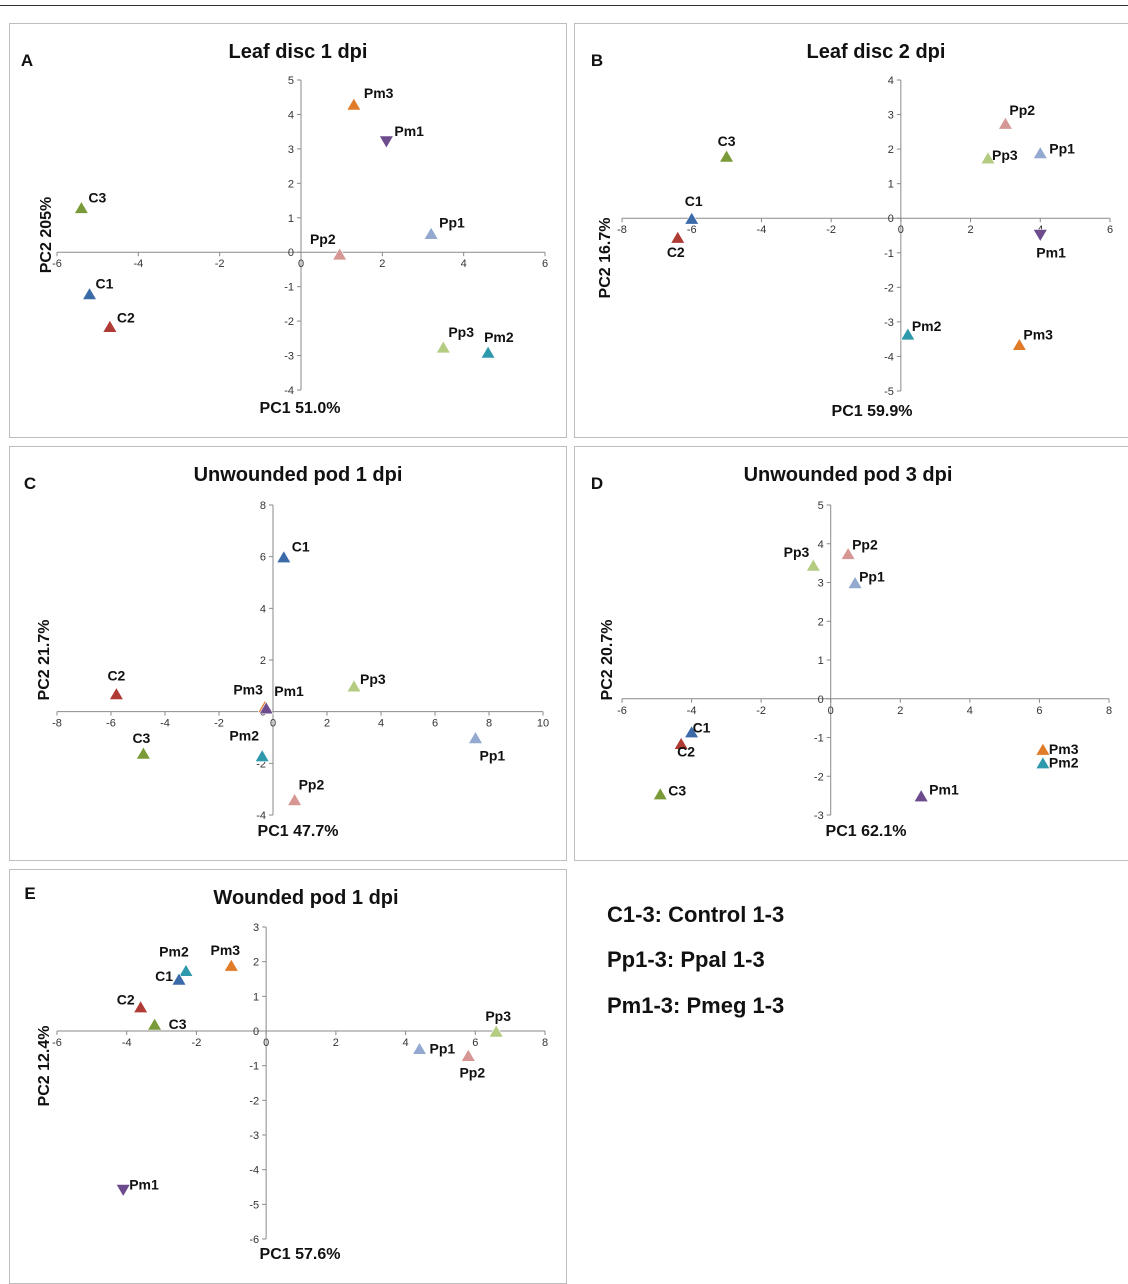  Describe the element at coordinates (452, 222) in the screenshot. I see `point-label-pp1-a: Pp1` at that location.